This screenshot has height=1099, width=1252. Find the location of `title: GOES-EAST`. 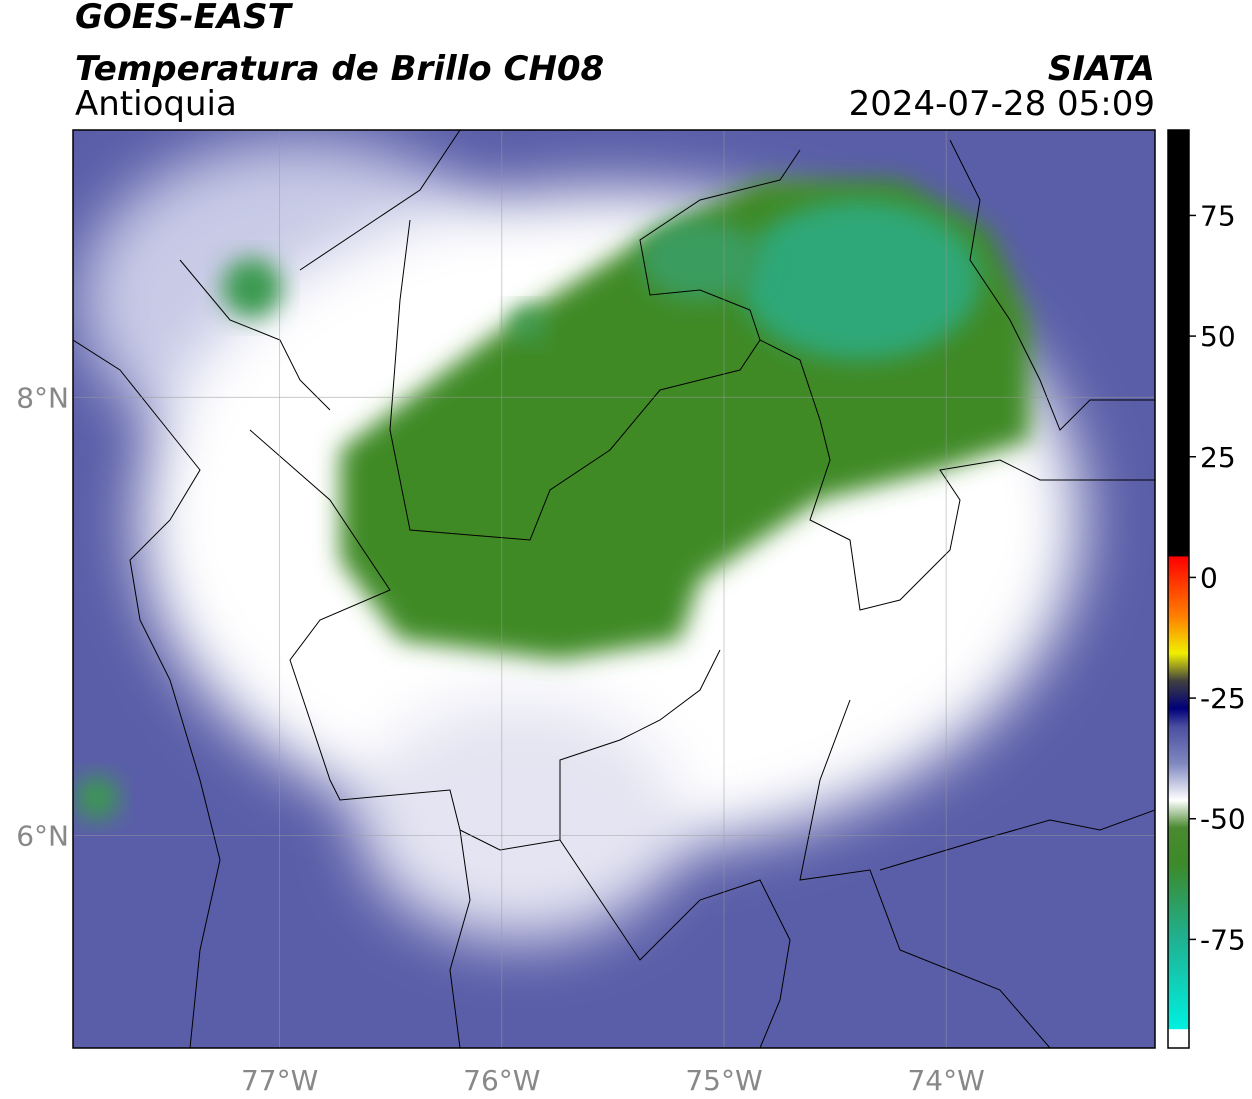

title: GOES-EAST is located at coordinates (184, 18).